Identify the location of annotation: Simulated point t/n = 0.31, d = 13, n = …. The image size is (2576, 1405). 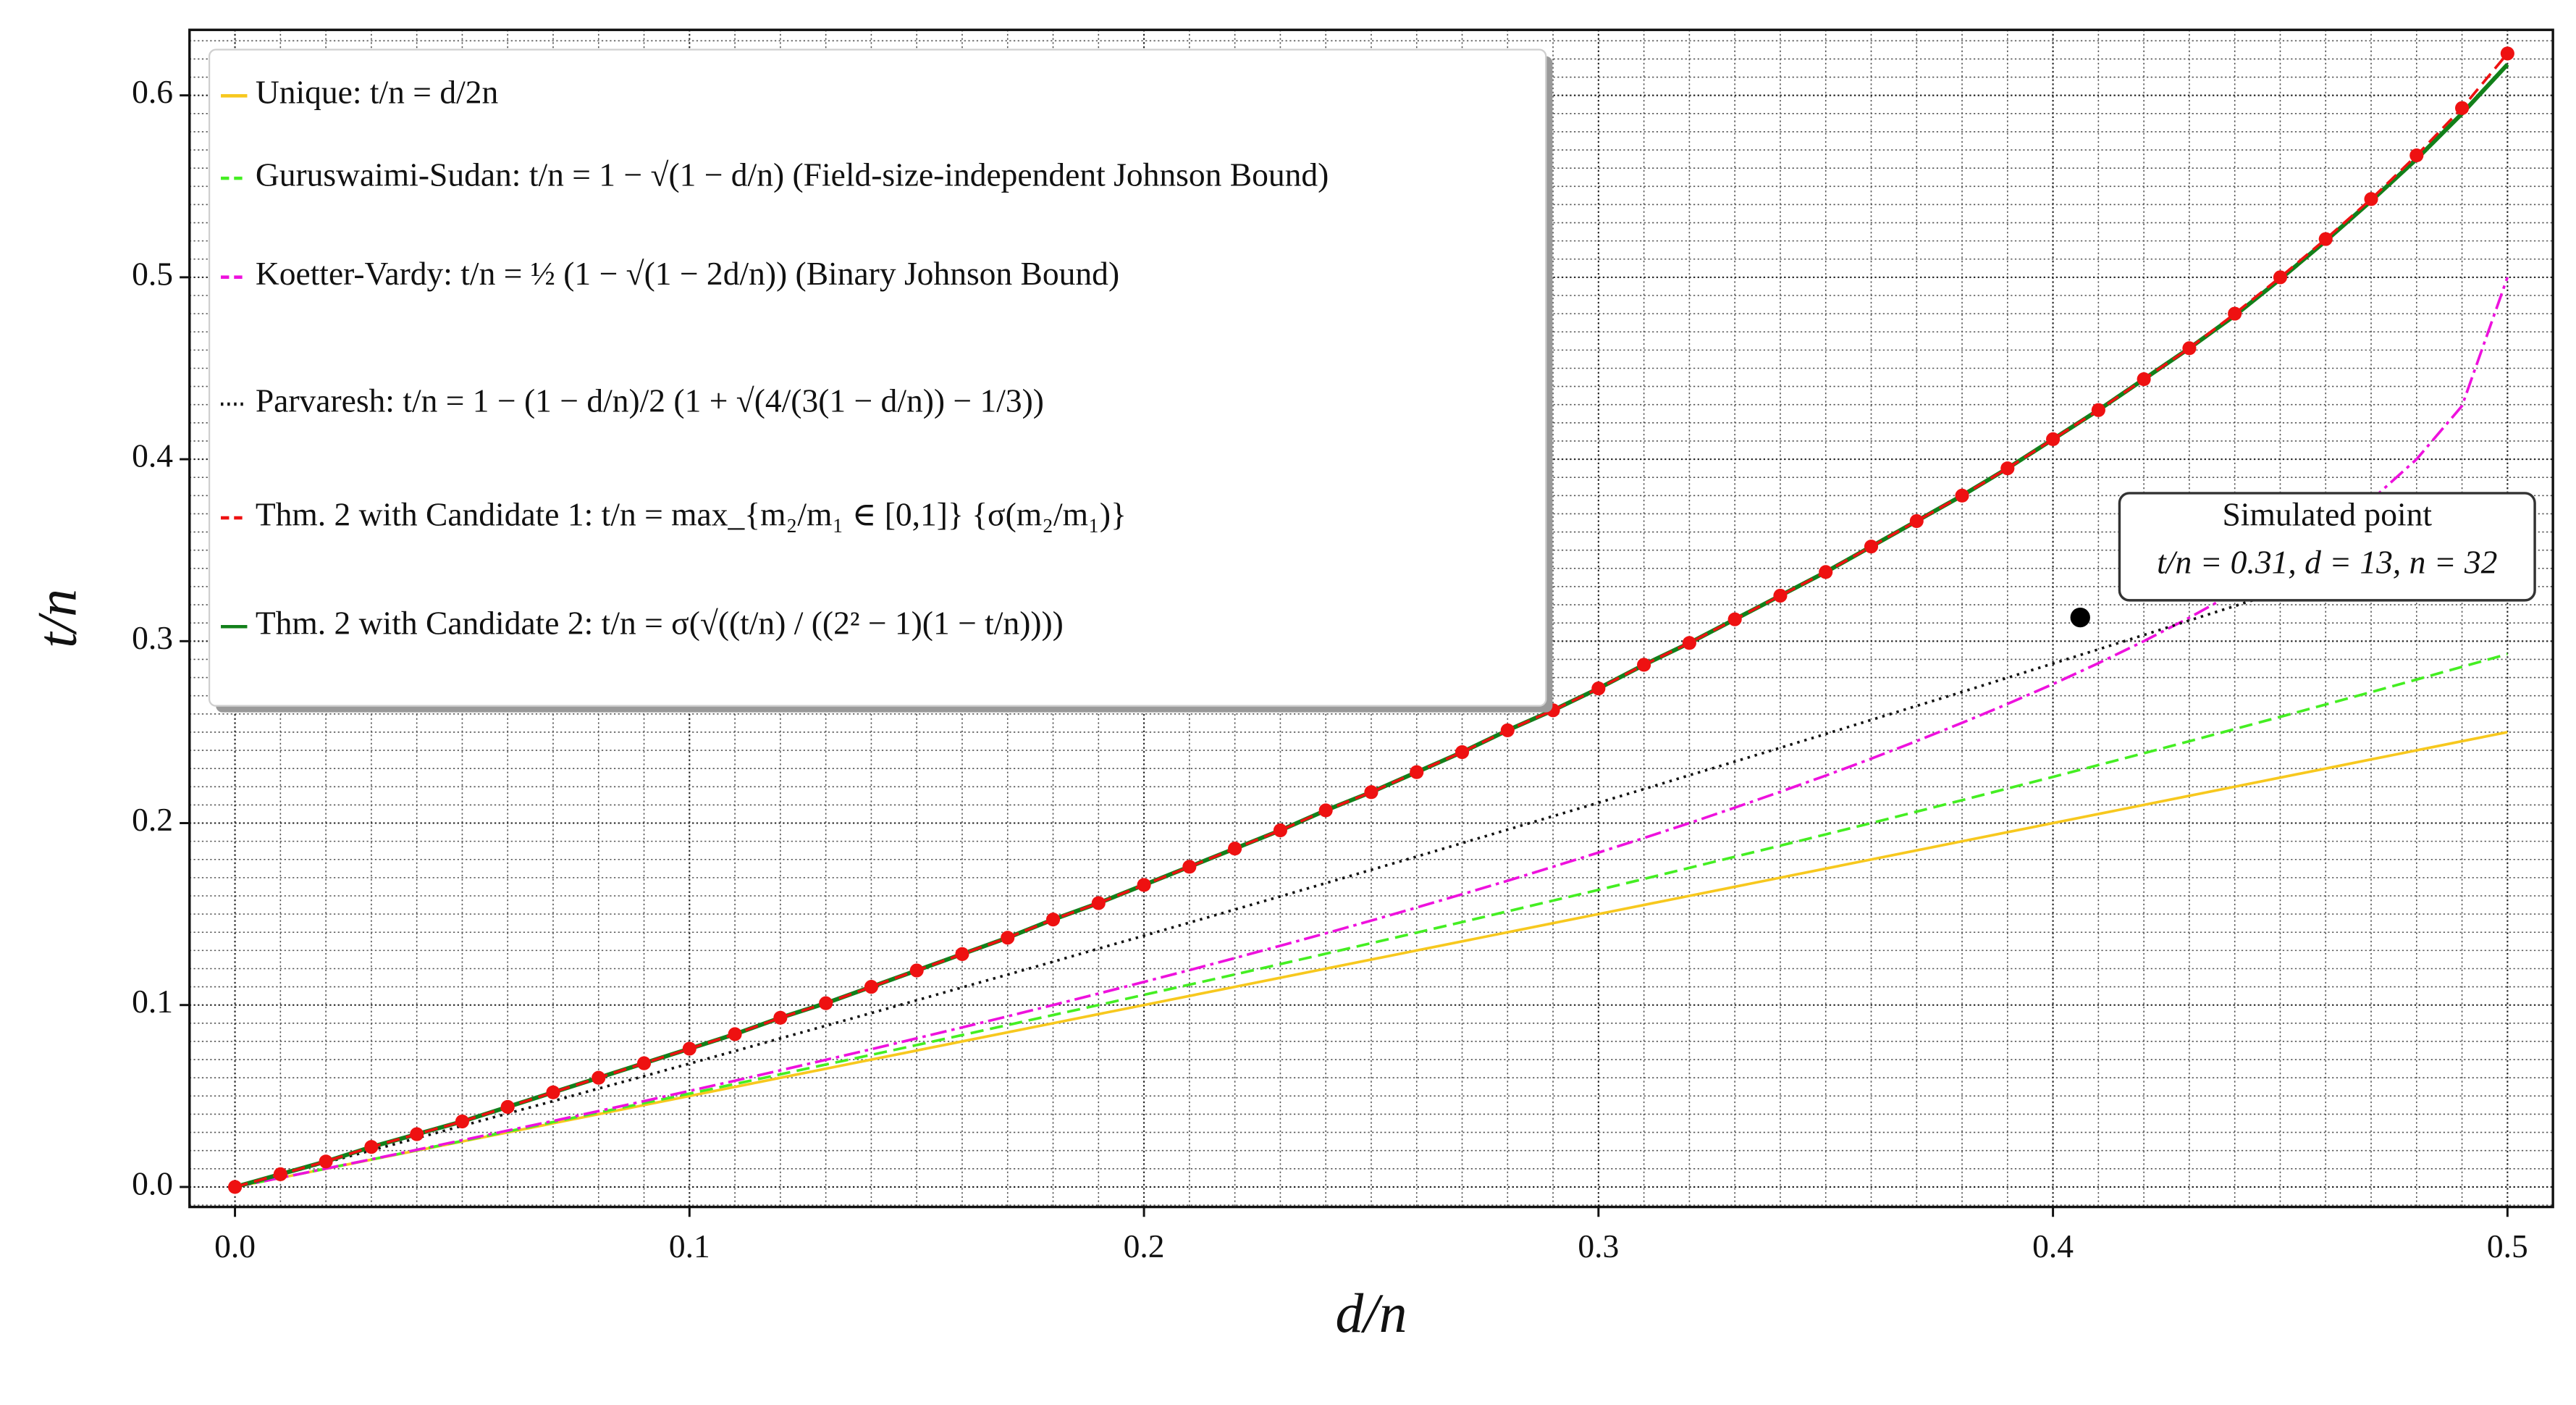
(2327, 547).